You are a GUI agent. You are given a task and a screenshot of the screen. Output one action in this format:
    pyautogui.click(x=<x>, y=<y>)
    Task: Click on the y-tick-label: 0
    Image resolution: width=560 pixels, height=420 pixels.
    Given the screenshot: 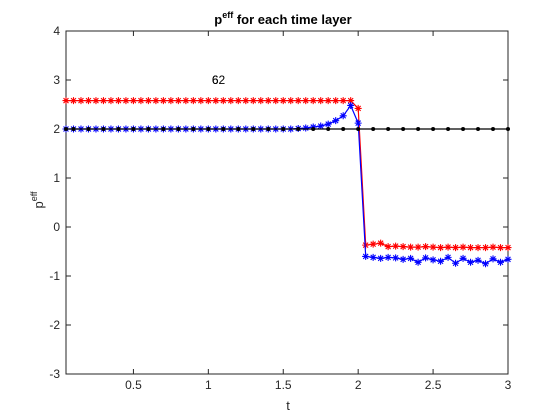 What is the action you would take?
    pyautogui.click(x=56, y=227)
    